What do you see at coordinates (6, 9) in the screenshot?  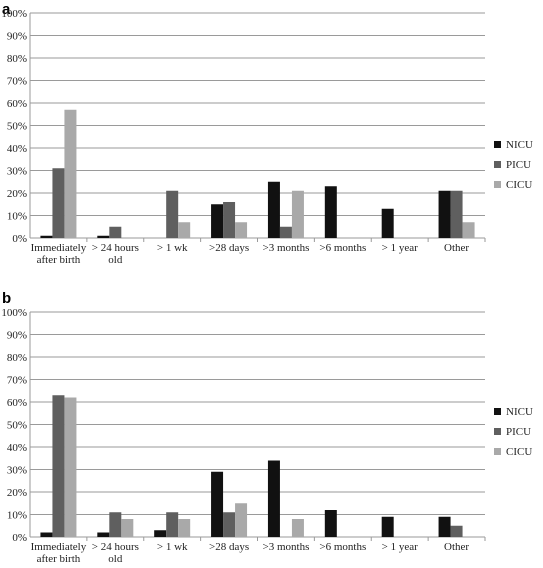 I see `panel-label: a` at bounding box center [6, 9].